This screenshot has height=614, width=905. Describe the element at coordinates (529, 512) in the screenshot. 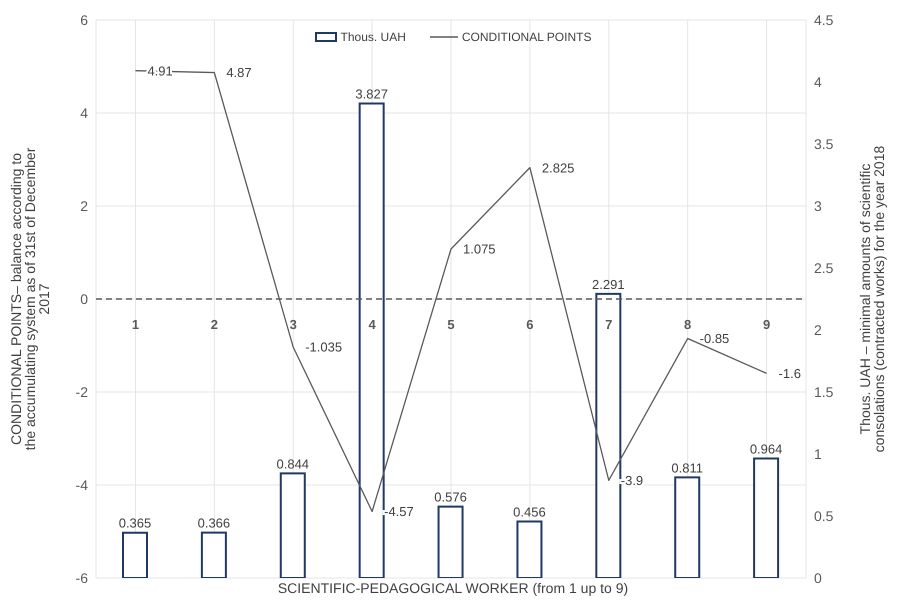

I see `data-label: 0.456` at that location.